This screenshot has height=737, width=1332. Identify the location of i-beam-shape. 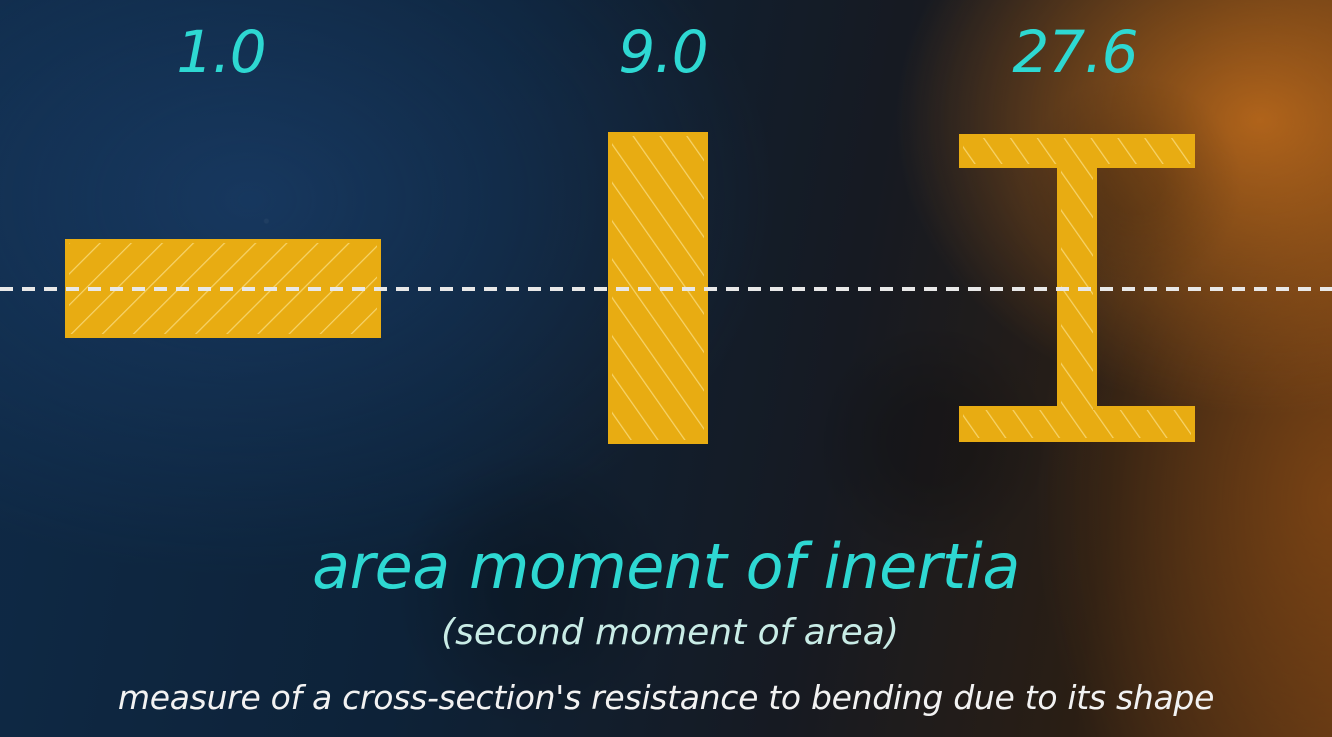
(1077, 288).